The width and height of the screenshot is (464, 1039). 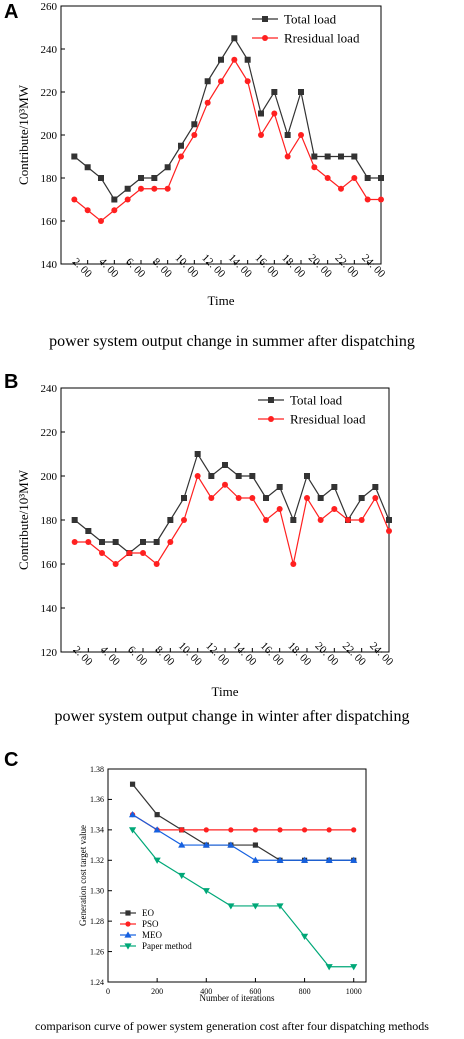 I want to click on c-legend-3-label: Paper method, so click(x=167, y=946).